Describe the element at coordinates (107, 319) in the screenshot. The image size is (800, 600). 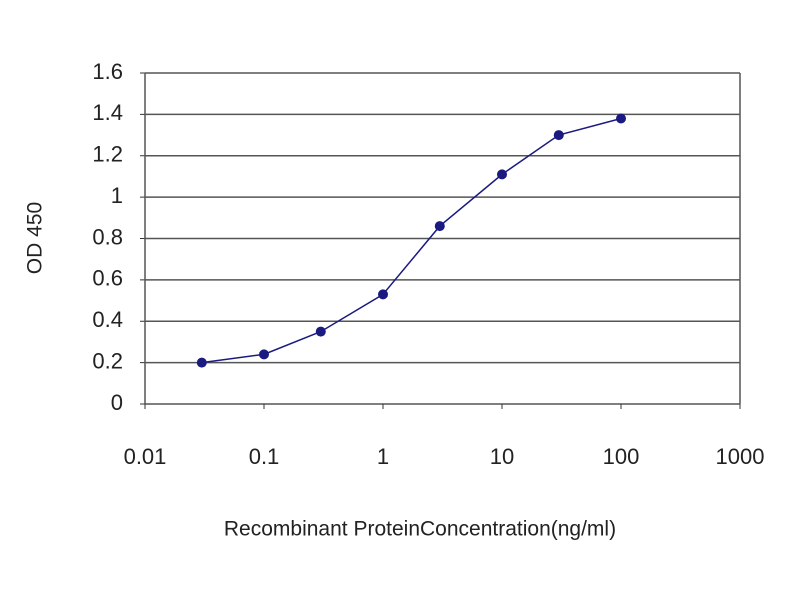
I see `y-tick-label: 0.4` at that location.